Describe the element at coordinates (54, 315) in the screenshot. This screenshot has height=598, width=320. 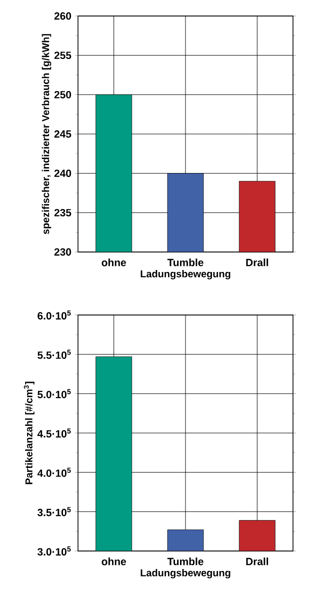
I see `y-tick-label: 6.0·10$^{5}$` at that location.